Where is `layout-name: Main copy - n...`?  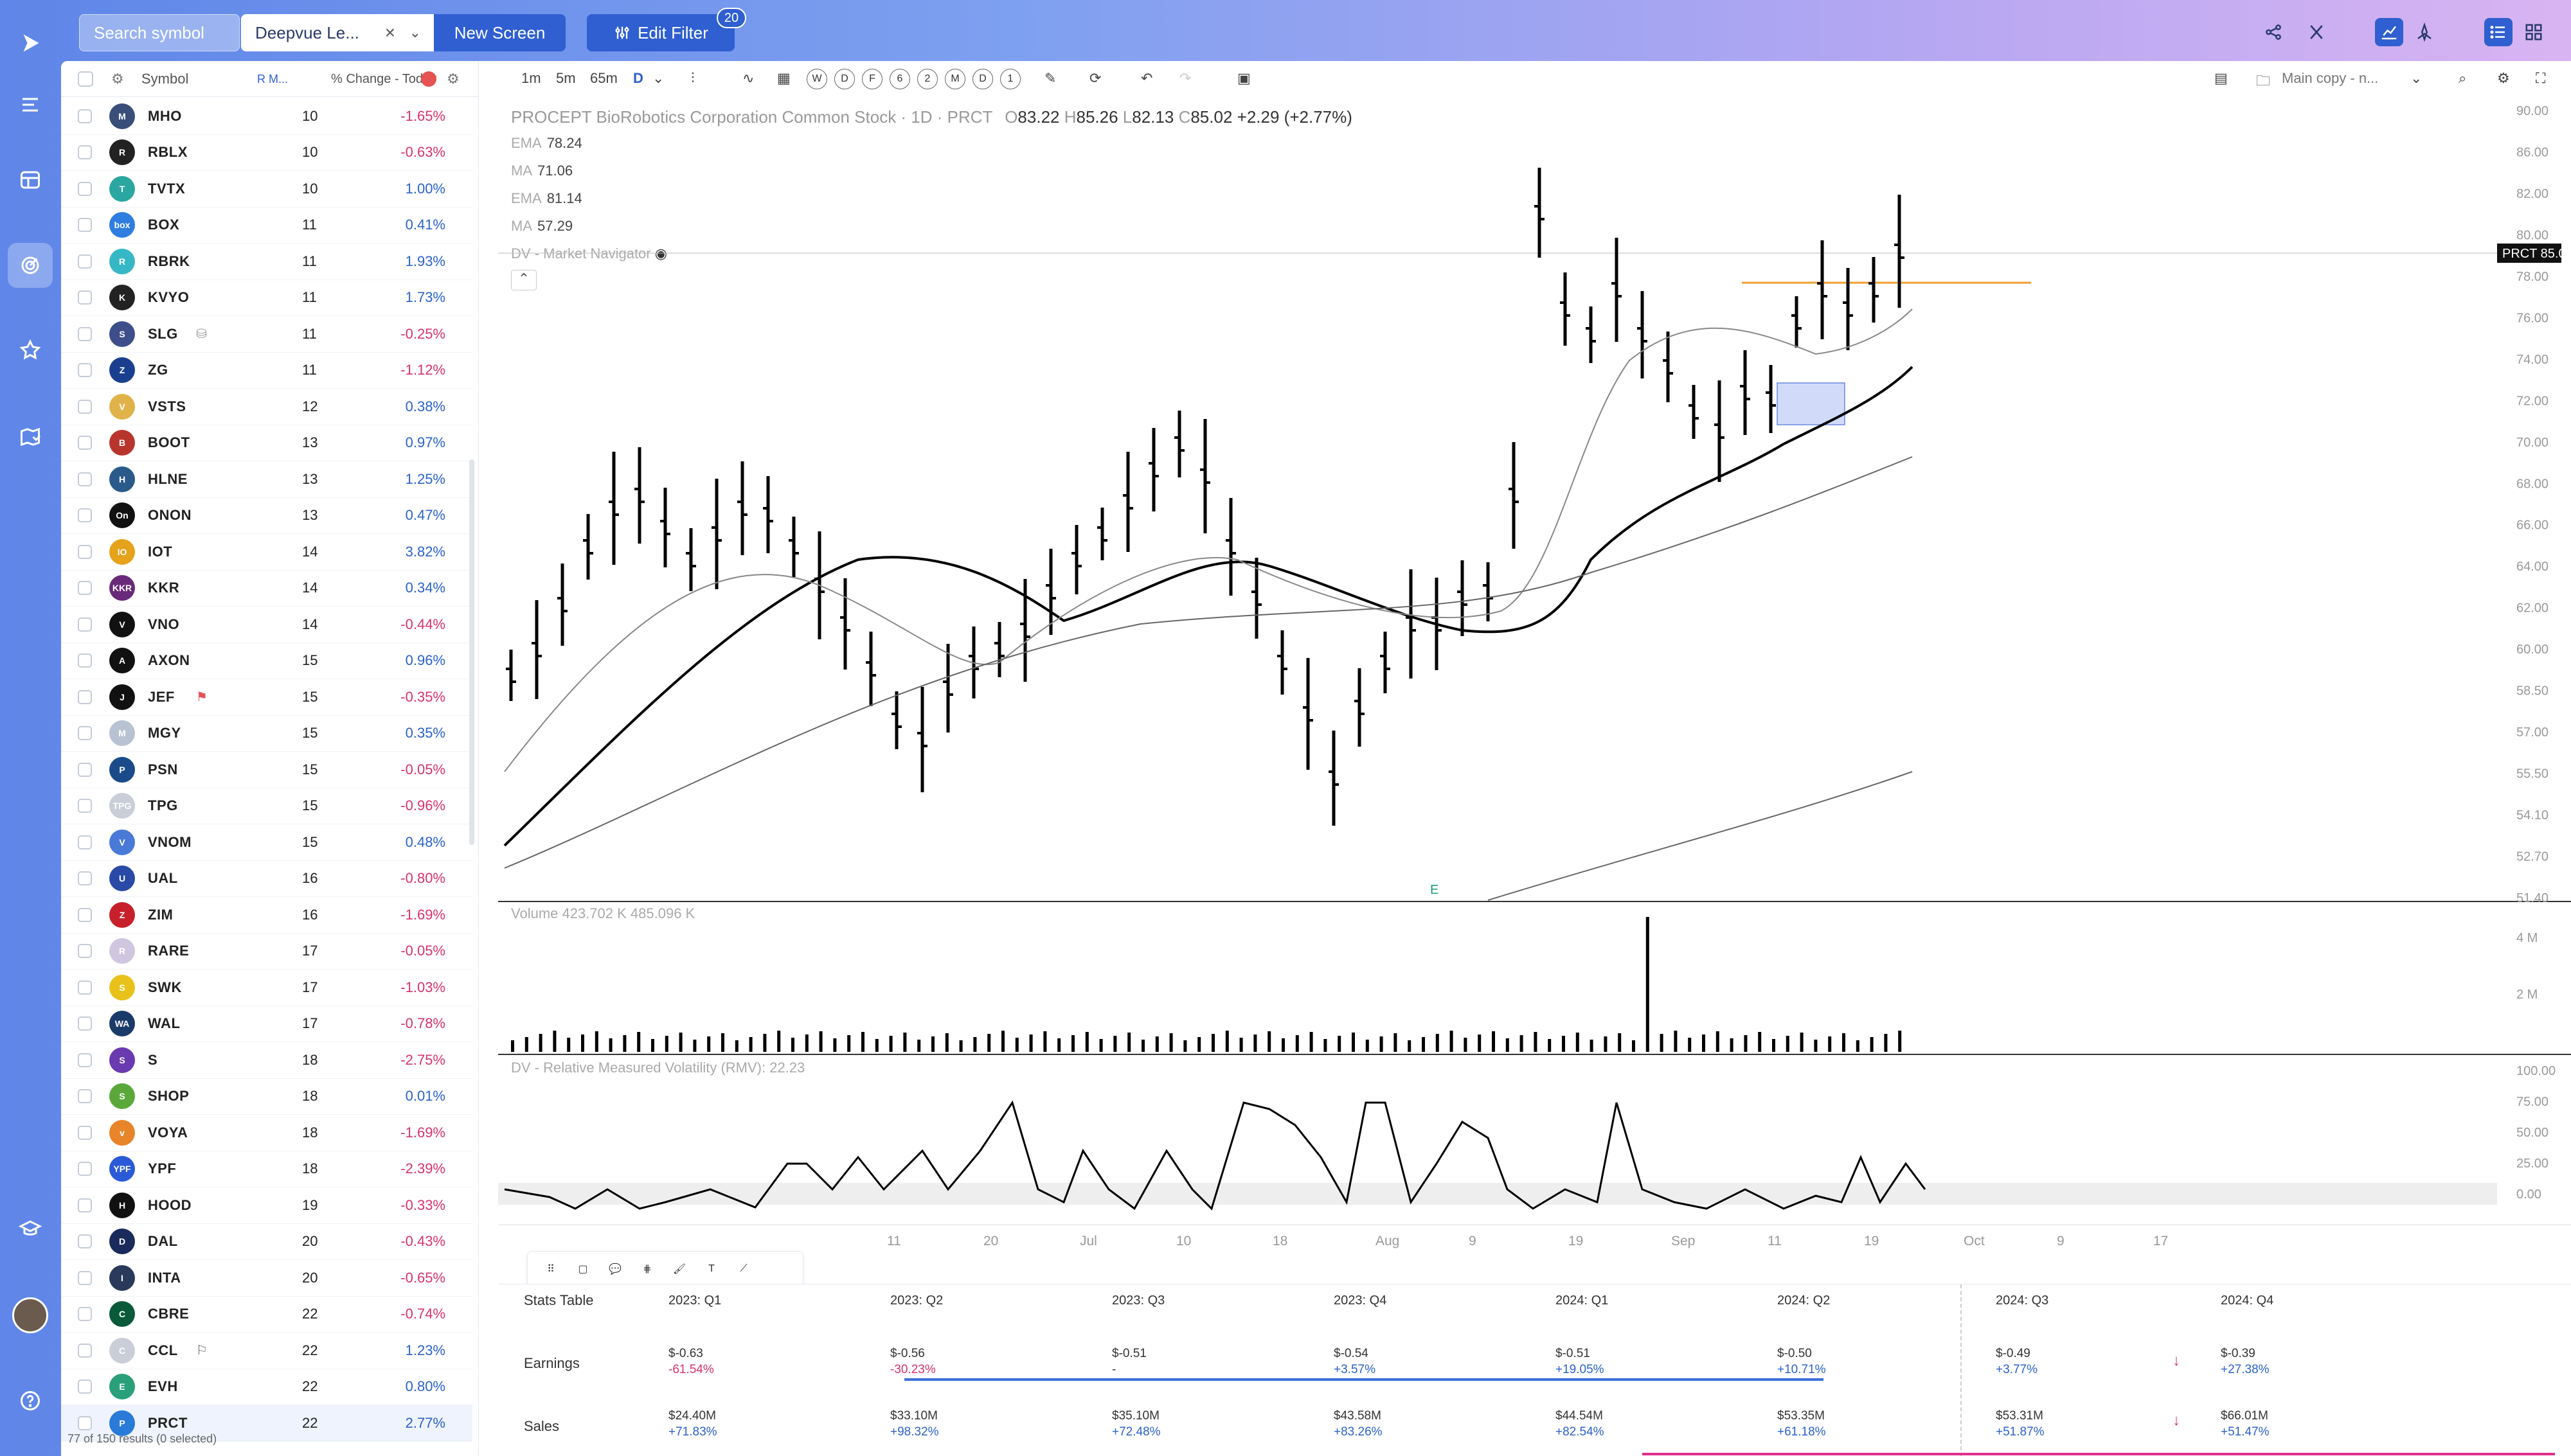 layout-name: Main copy - n... is located at coordinates (2330, 78).